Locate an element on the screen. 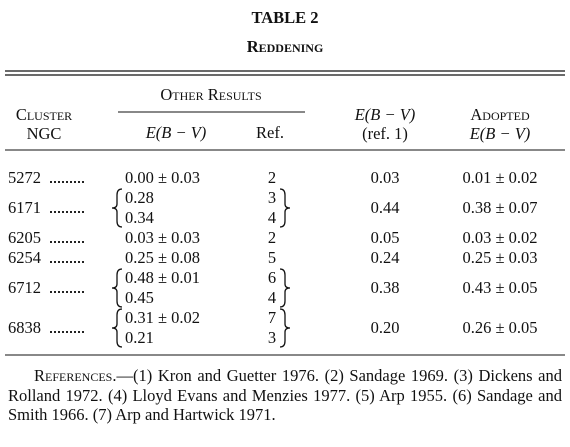  col-header: Adopted is located at coordinates (500, 114).